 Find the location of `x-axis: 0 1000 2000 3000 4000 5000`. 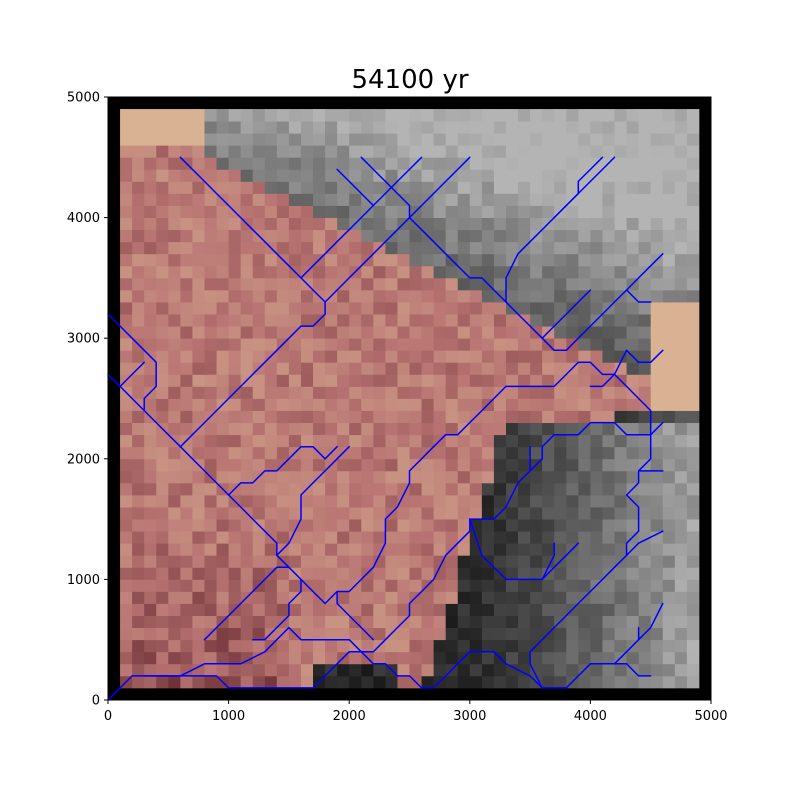

x-axis: 0 1000 2000 3000 4000 5000 is located at coordinates (416, 712).